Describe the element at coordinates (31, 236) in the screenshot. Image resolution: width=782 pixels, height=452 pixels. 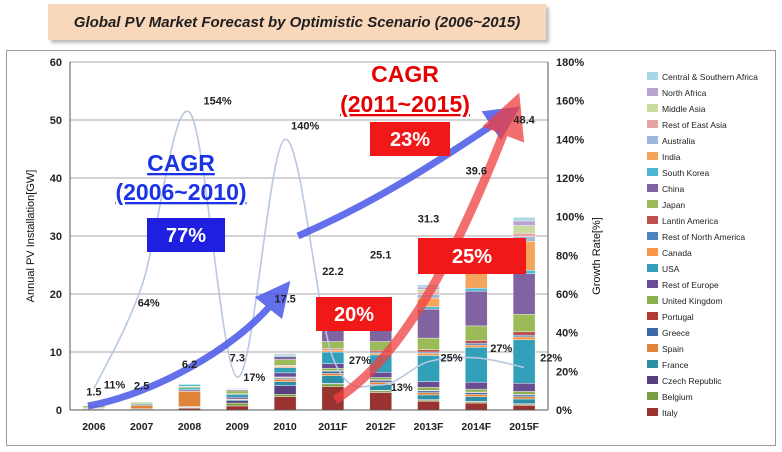
I see `y-axis-title: Annual PV Installation[GW]` at that location.